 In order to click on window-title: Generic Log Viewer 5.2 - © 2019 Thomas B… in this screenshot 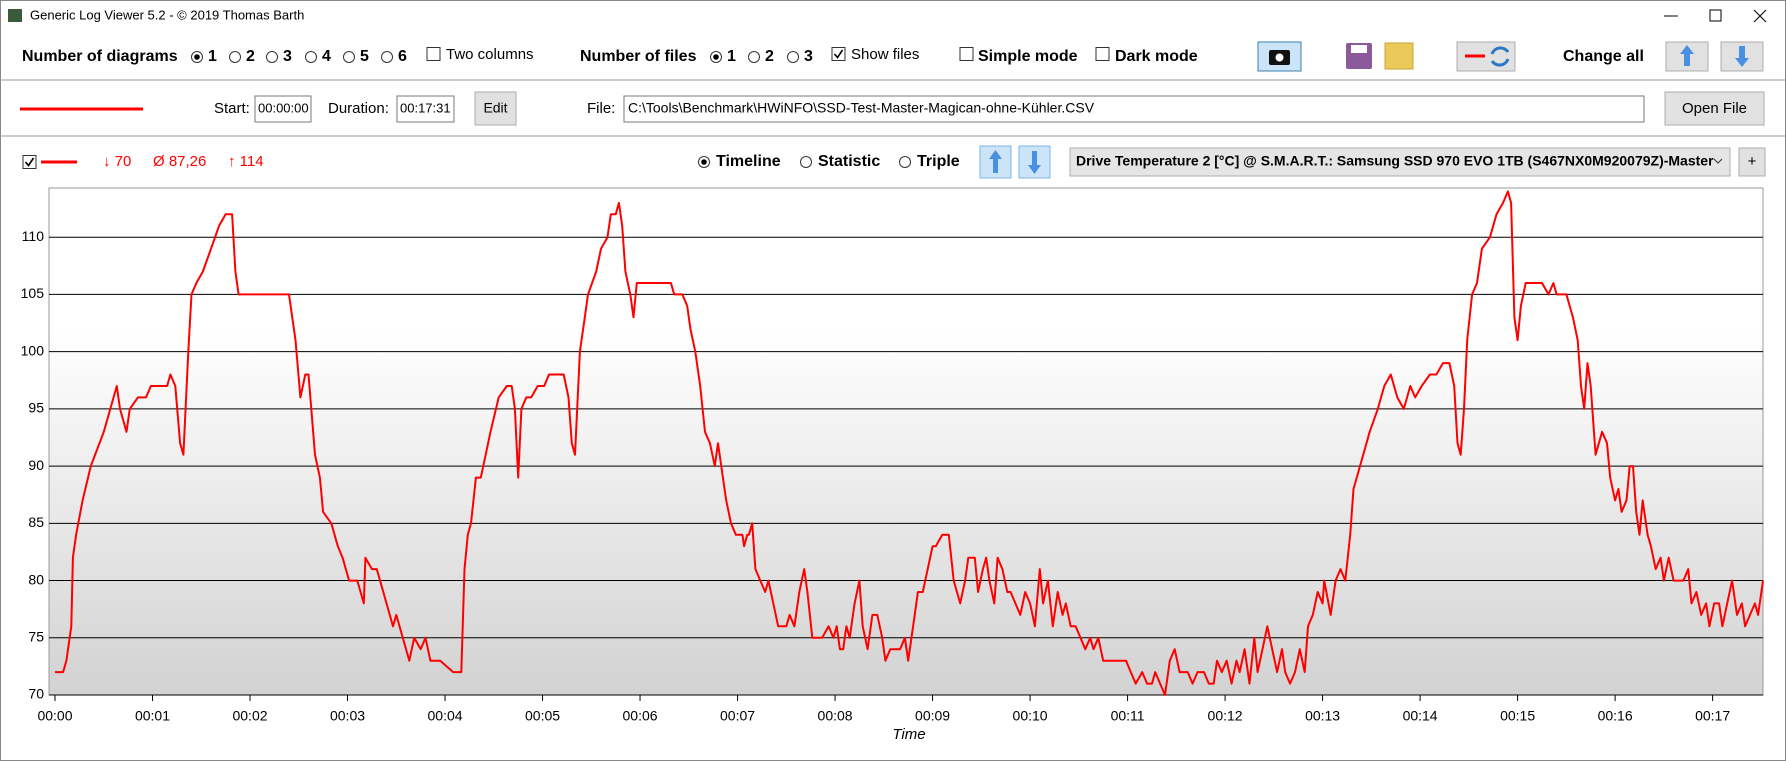, I will do `click(167, 14)`.